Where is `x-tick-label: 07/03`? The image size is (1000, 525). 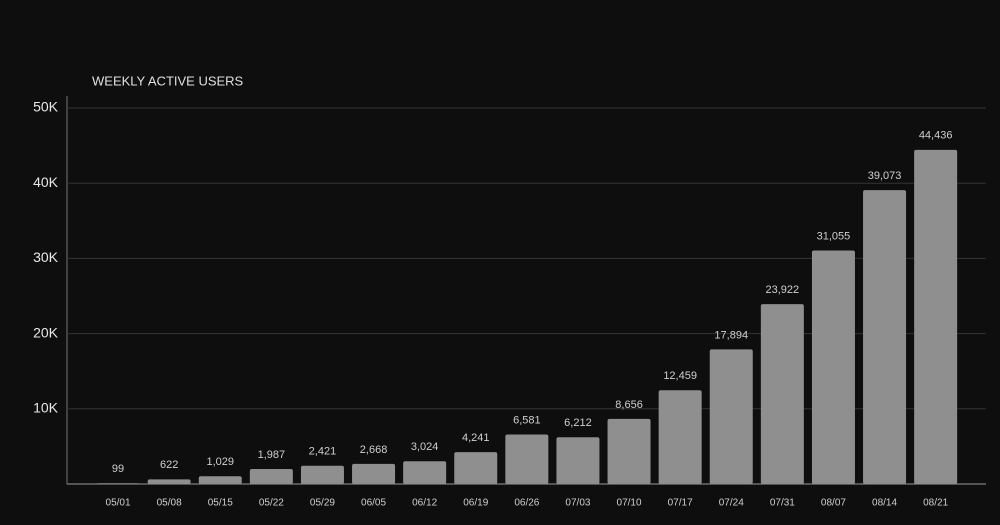 x-tick-label: 07/03 is located at coordinates (577, 503).